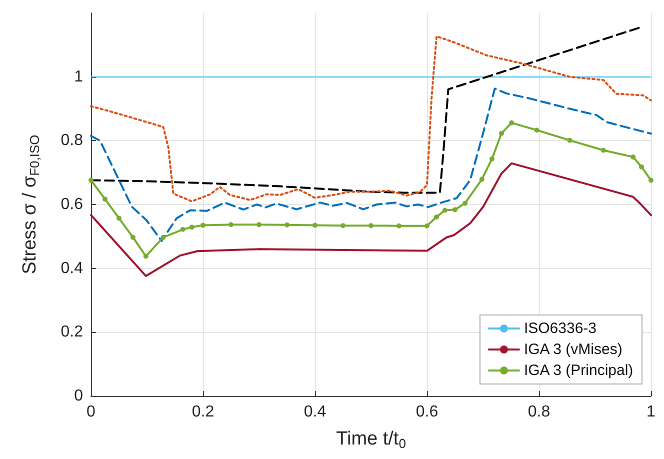 This screenshot has width=664, height=459. What do you see at coordinates (560, 328) in the screenshot?
I see `legend-label: ISO6336-3` at bounding box center [560, 328].